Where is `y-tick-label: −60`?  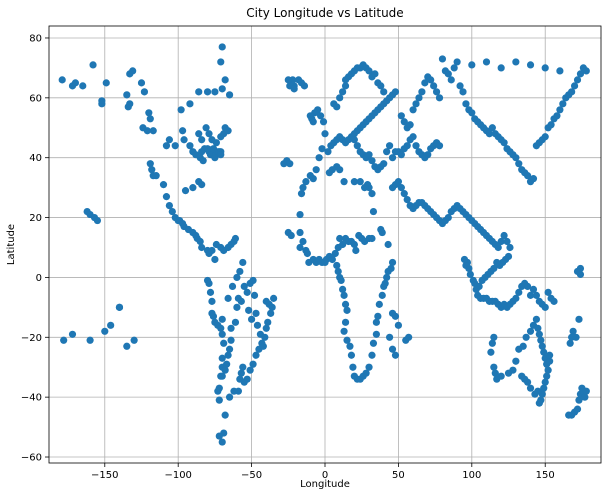 y-tick-label: −60 is located at coordinates (31, 458).